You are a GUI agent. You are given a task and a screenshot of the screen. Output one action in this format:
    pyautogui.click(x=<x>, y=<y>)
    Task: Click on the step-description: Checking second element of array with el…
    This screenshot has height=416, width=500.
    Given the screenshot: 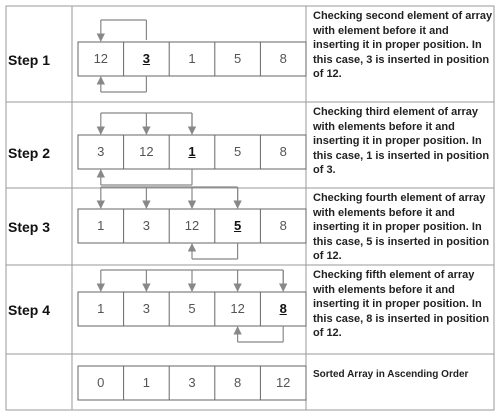 What is the action you would take?
    pyautogui.click(x=403, y=45)
    